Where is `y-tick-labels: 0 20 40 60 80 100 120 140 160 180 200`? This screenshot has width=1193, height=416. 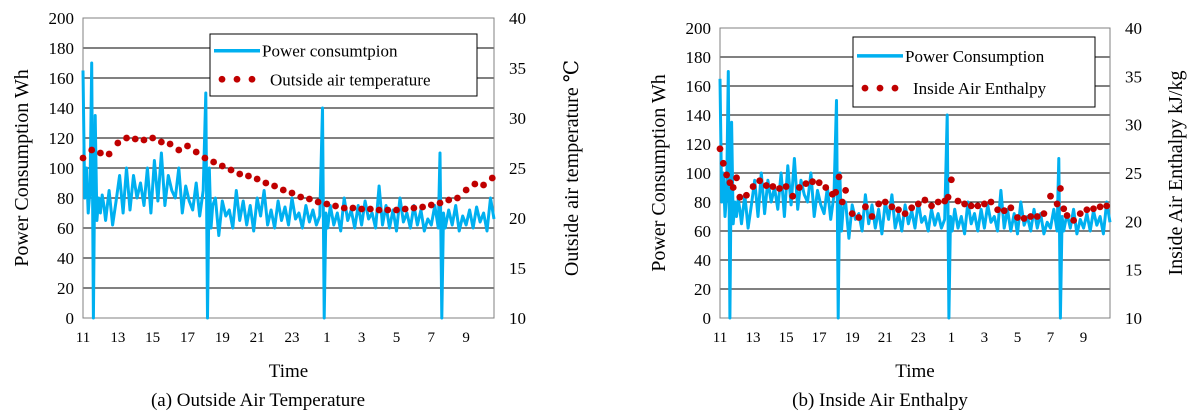 y-tick-labels: 0 20 40 60 80 100 120 140 160 180 200 is located at coordinates (62, 168).